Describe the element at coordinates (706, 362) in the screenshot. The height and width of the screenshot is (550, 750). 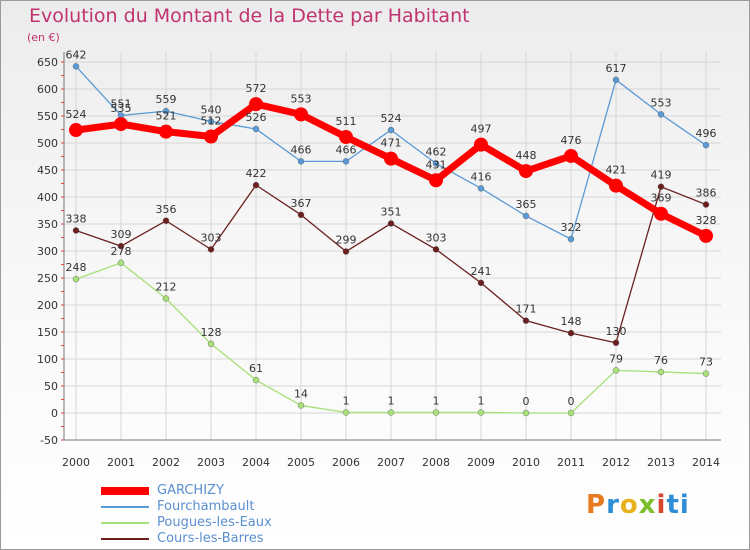
I see `data-label: 73` at that location.